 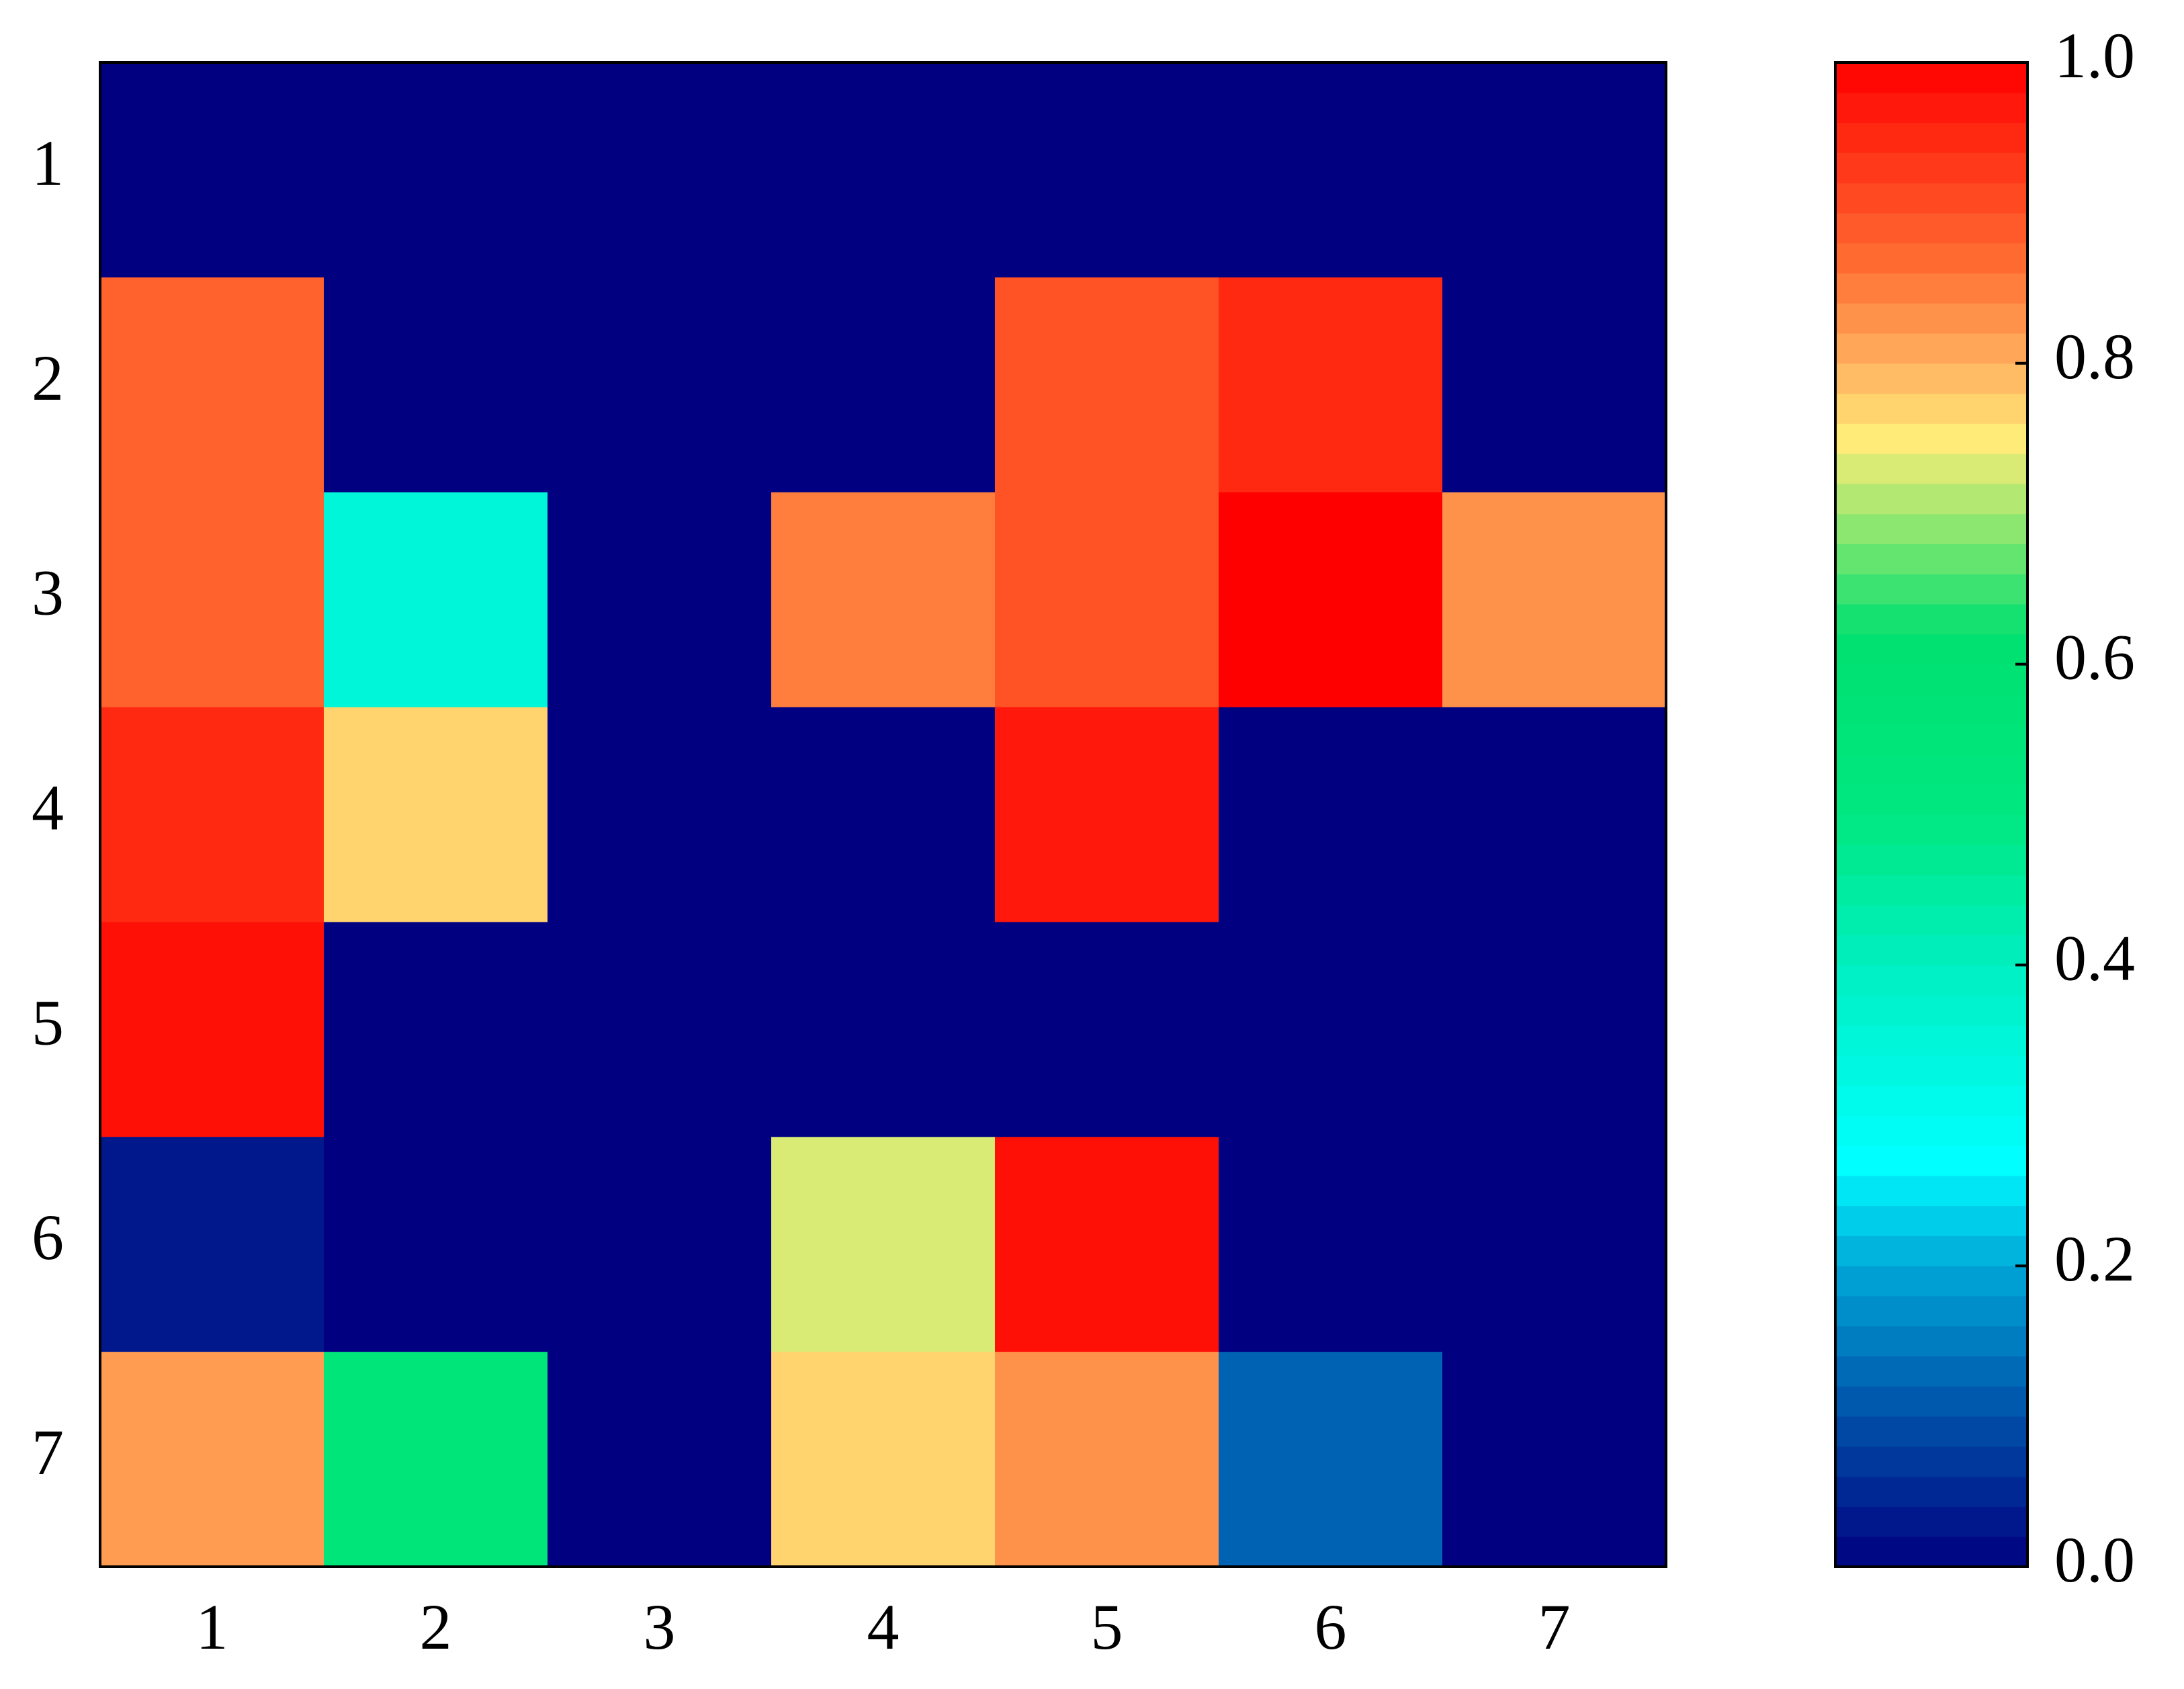 I want to click on y-tick-label: 5, so click(x=48, y=1022).